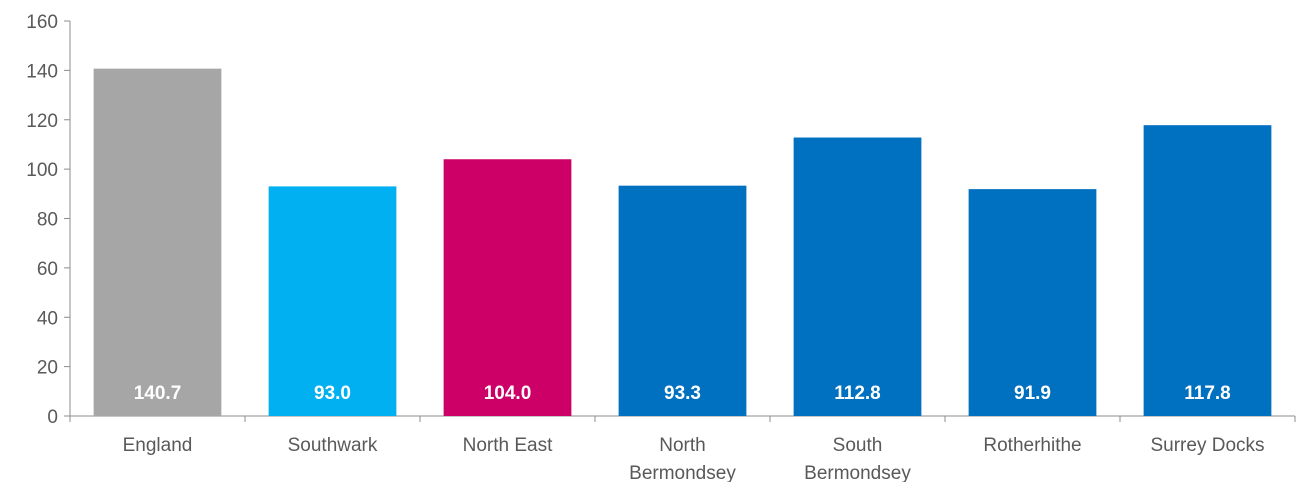  What do you see at coordinates (42, 22) in the screenshot?
I see `y-tick-label: 160` at bounding box center [42, 22].